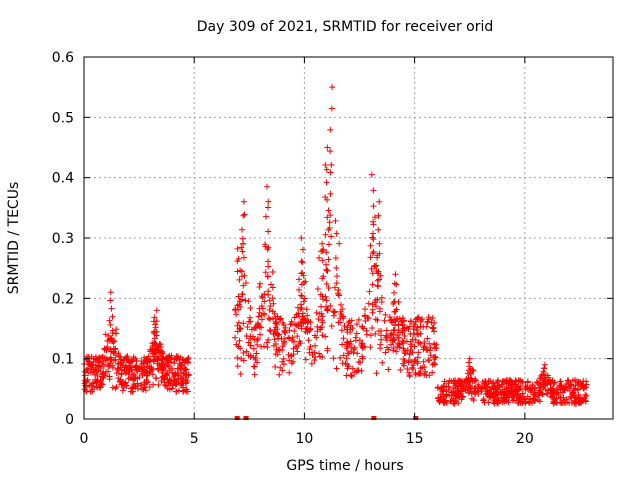 Image resolution: width=640 pixels, height=480 pixels. Describe the element at coordinates (416, 418) in the screenshot. I see `zero-marker` at that location.